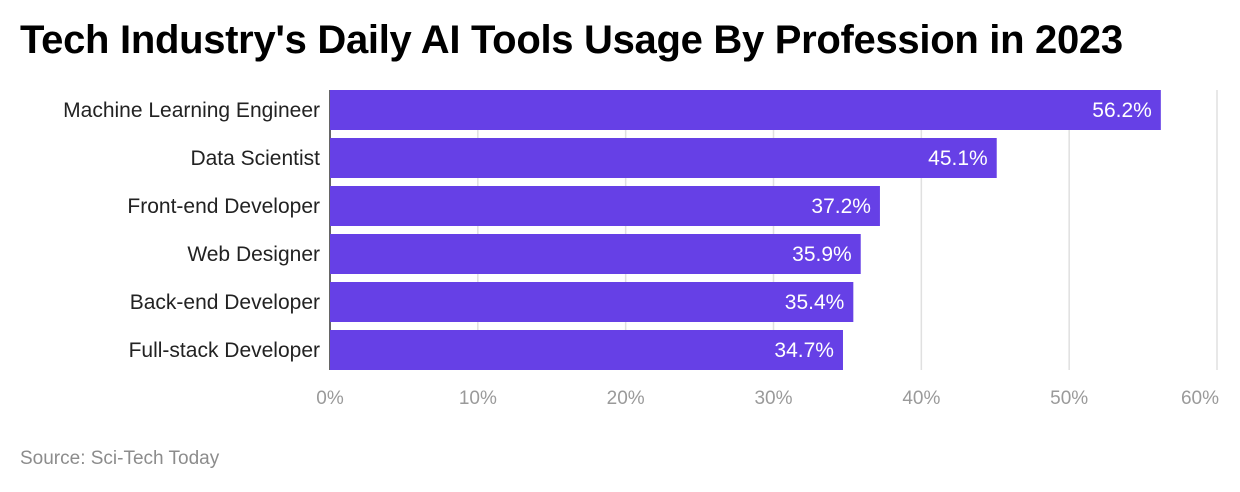 The width and height of the screenshot is (1240, 492). I want to click on x-tick-label: 50%, so click(1069, 398).